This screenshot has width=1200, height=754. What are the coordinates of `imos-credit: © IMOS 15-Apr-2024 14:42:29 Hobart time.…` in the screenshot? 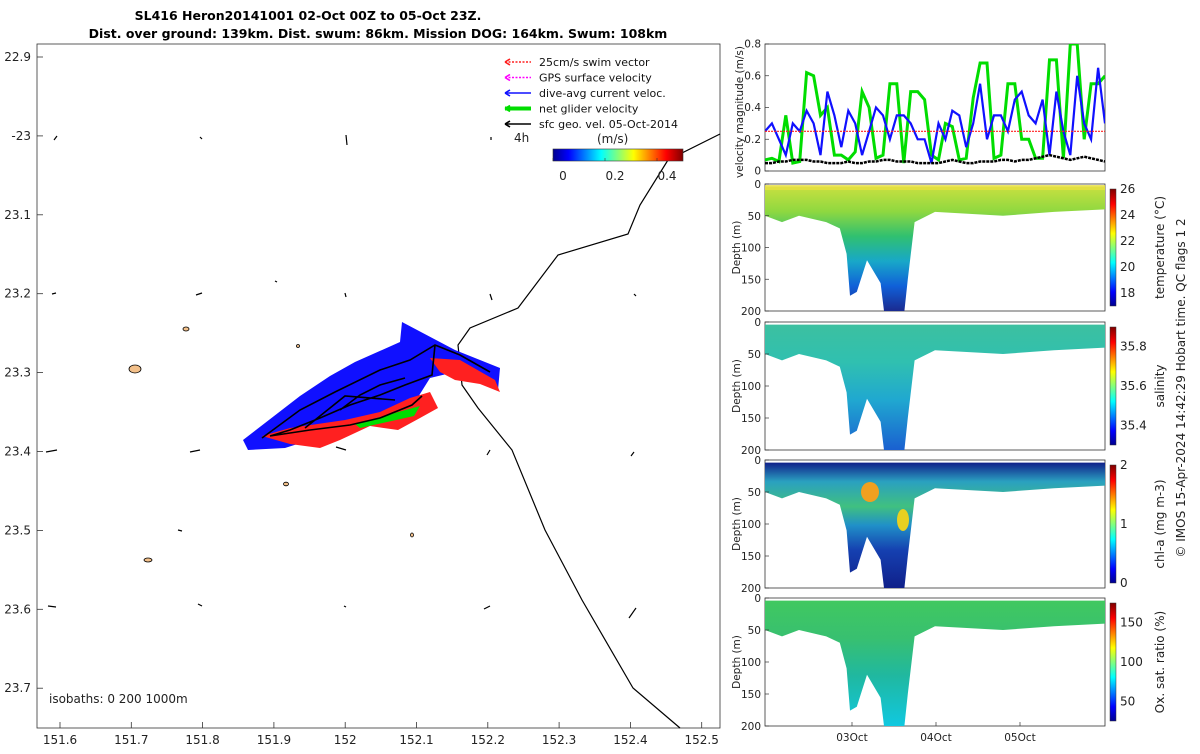 It's located at (1181, 387).